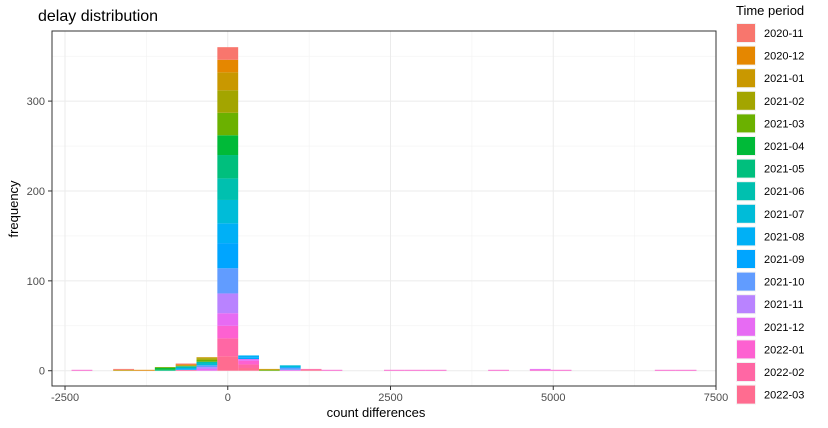  Describe the element at coordinates (784, 170) in the screenshot. I see `legend-label: 2021-05` at that location.